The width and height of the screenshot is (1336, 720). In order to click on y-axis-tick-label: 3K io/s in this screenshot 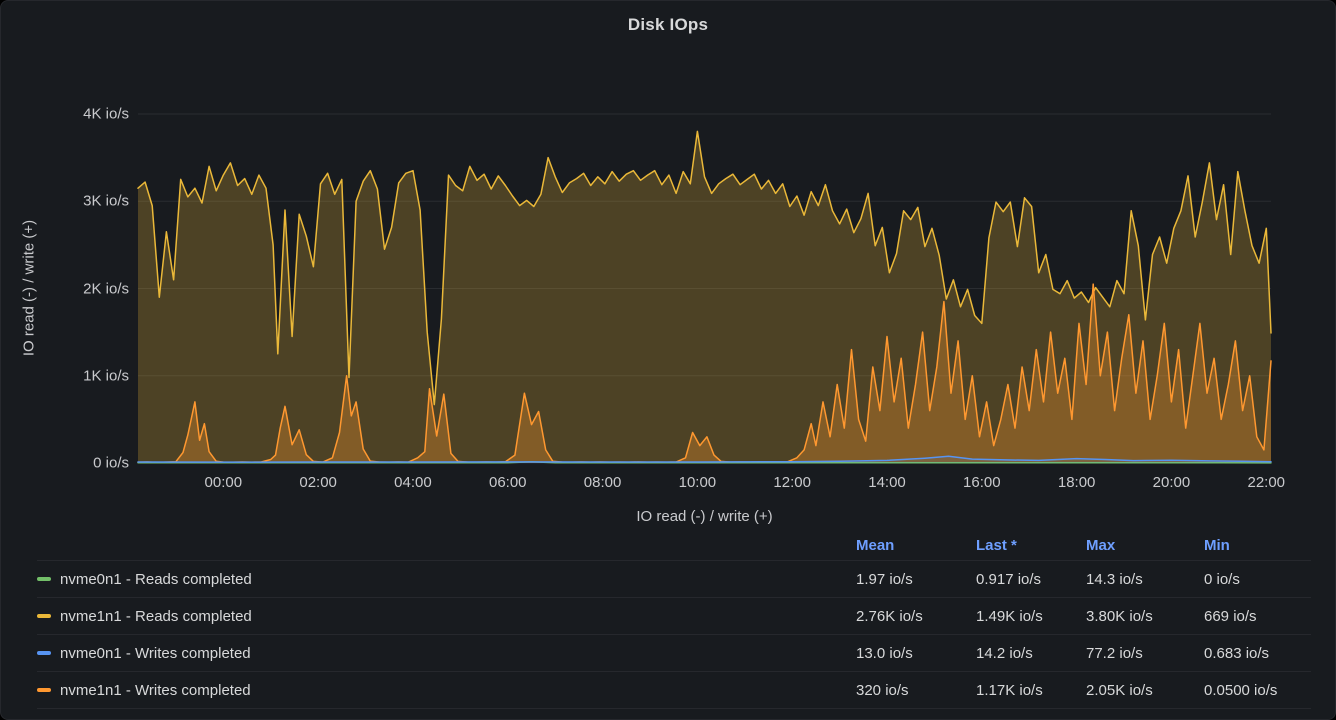, I will do `click(106, 201)`.